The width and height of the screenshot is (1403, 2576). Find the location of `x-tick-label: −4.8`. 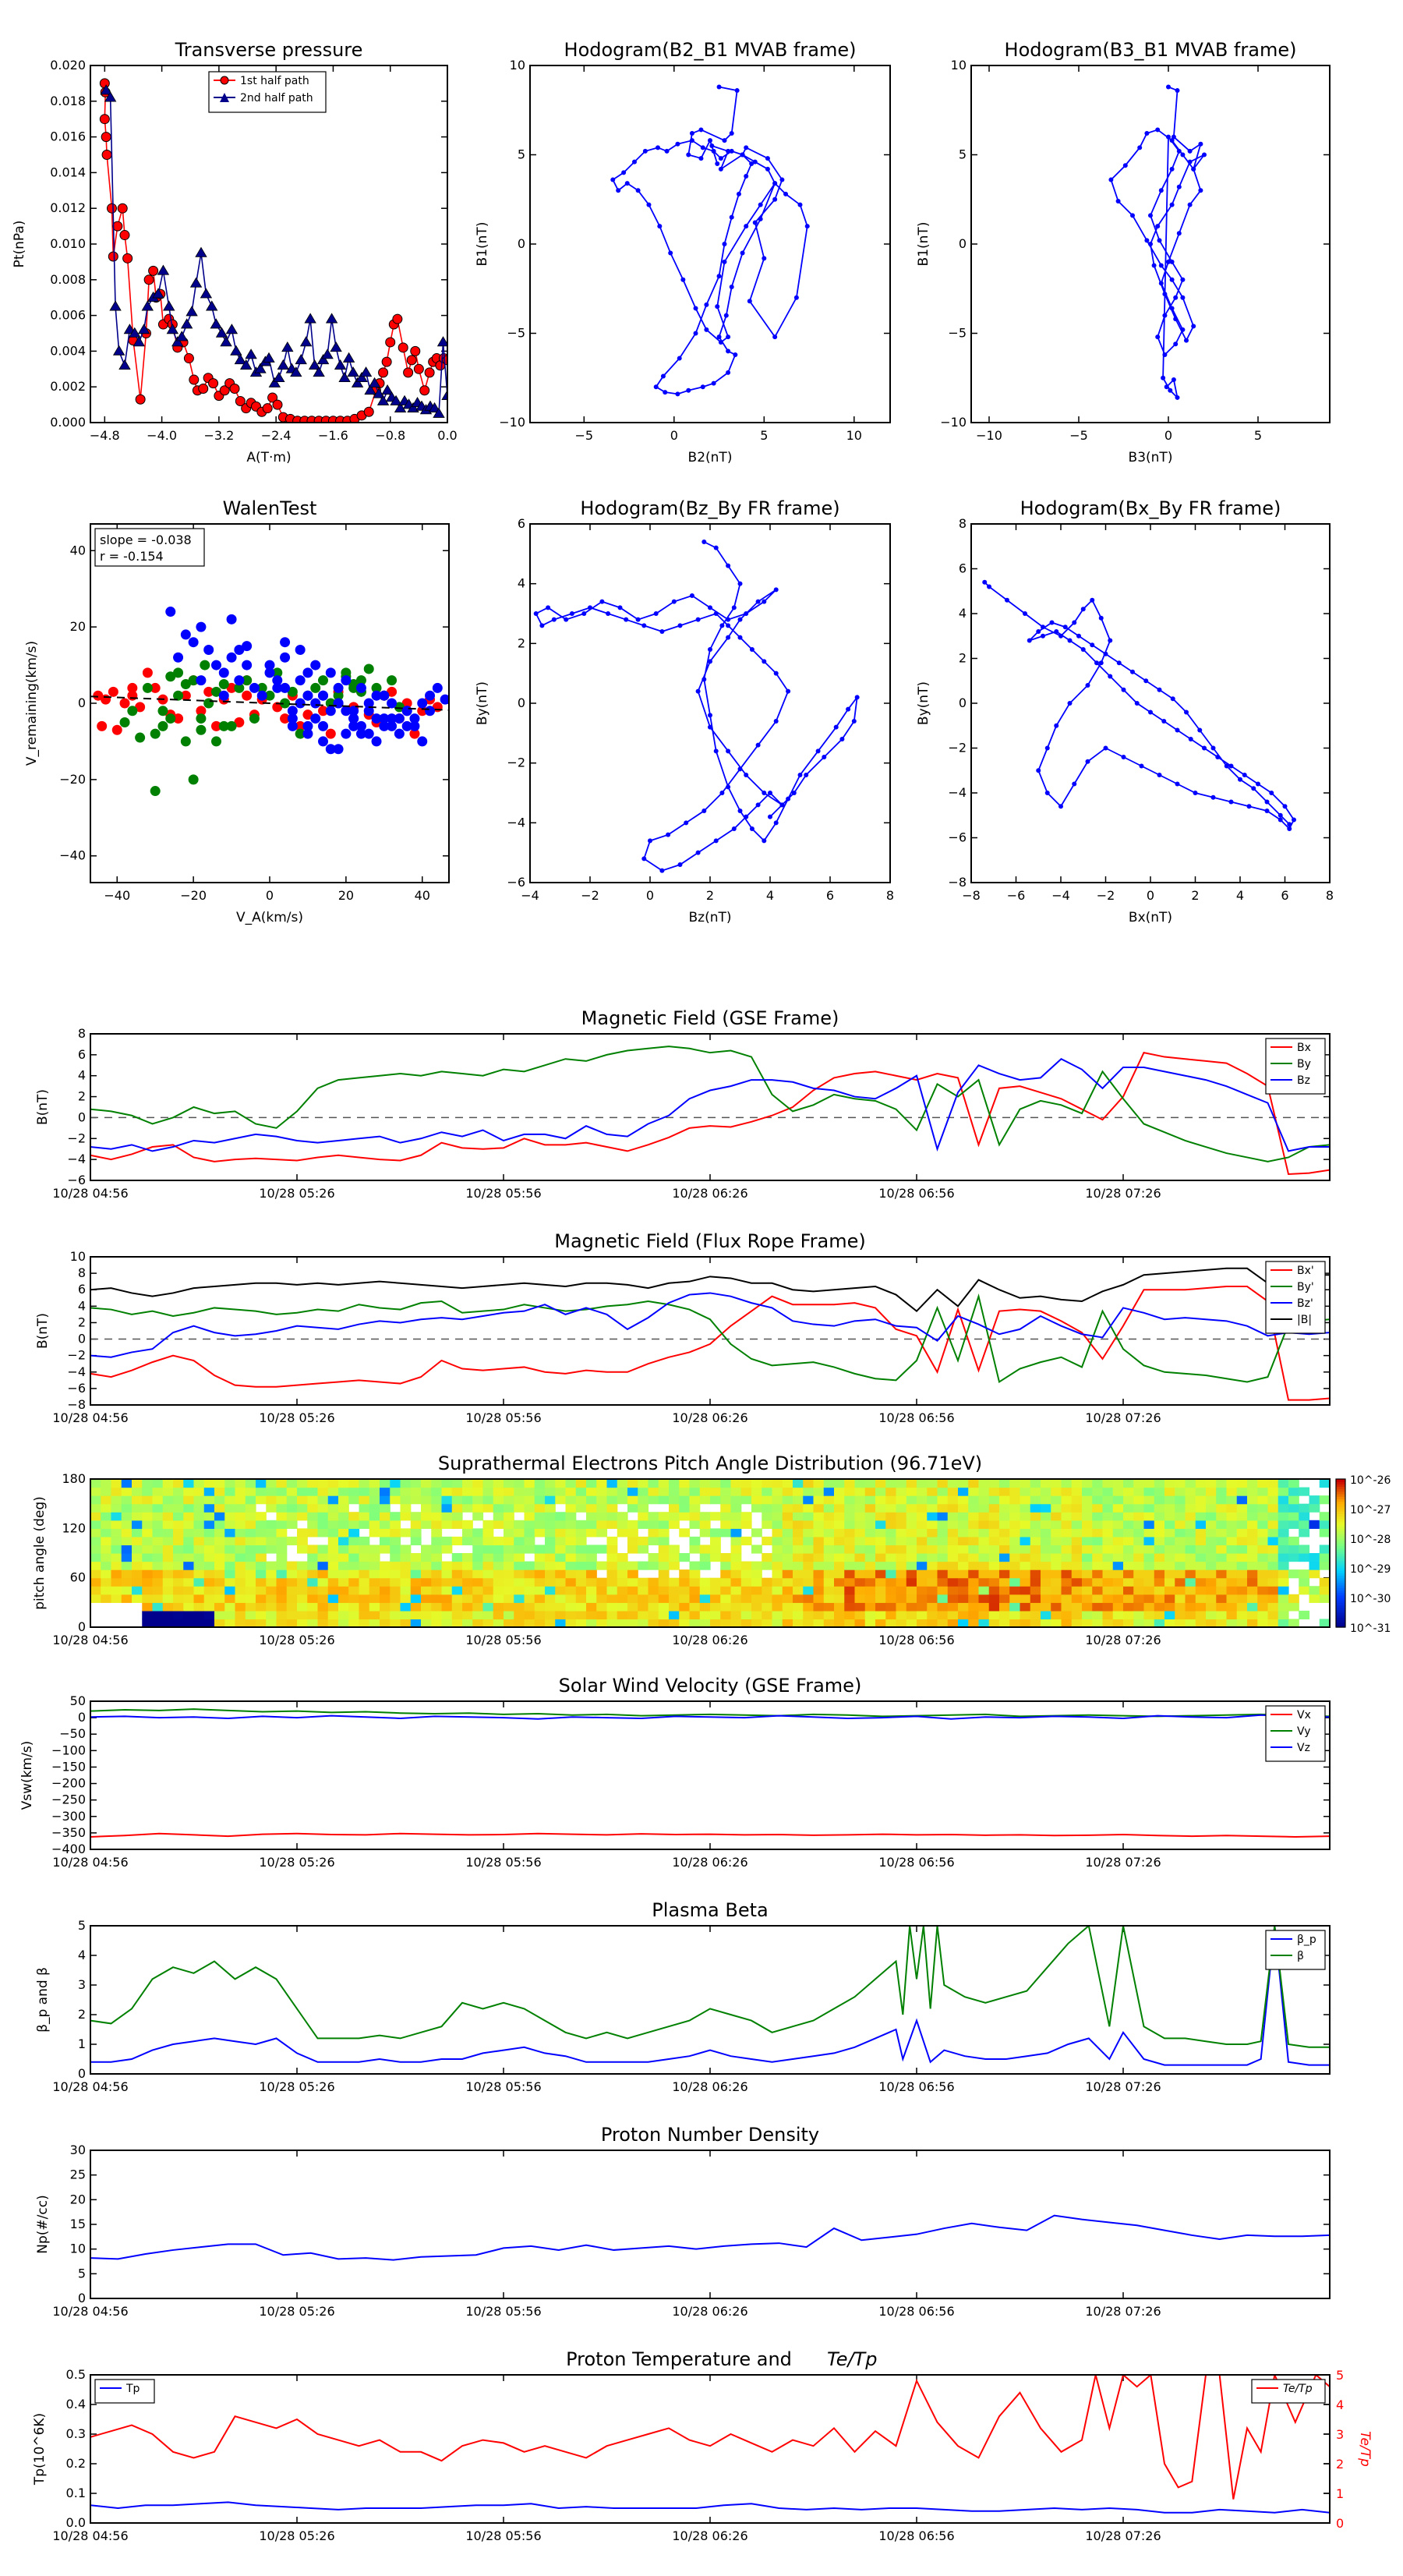

x-tick-label: −4.8 is located at coordinates (105, 435).